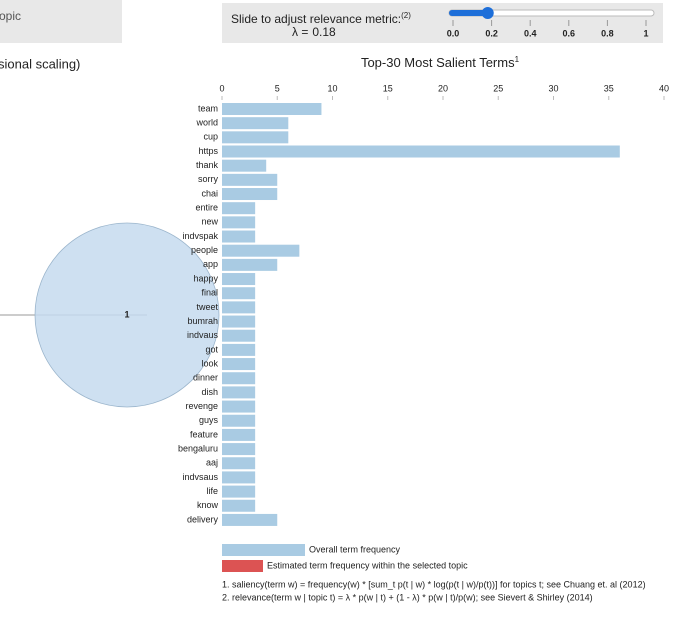  What do you see at coordinates (209, 392) in the screenshot?
I see `term-label: dish` at bounding box center [209, 392].